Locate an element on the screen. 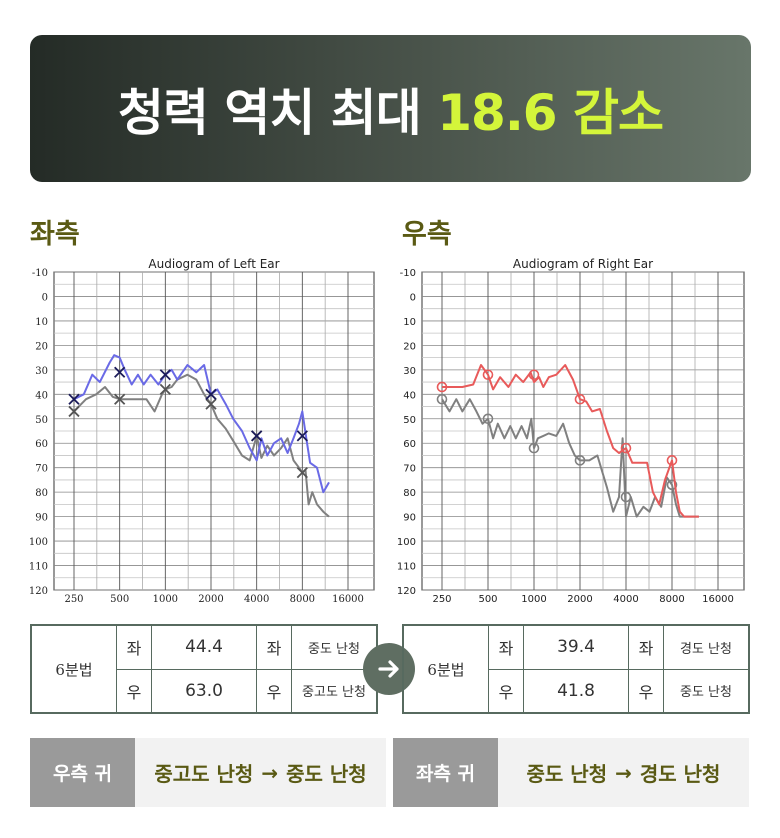 The height and width of the screenshot is (838, 780). summary-from: 중도 난청 is located at coordinates (567, 774).